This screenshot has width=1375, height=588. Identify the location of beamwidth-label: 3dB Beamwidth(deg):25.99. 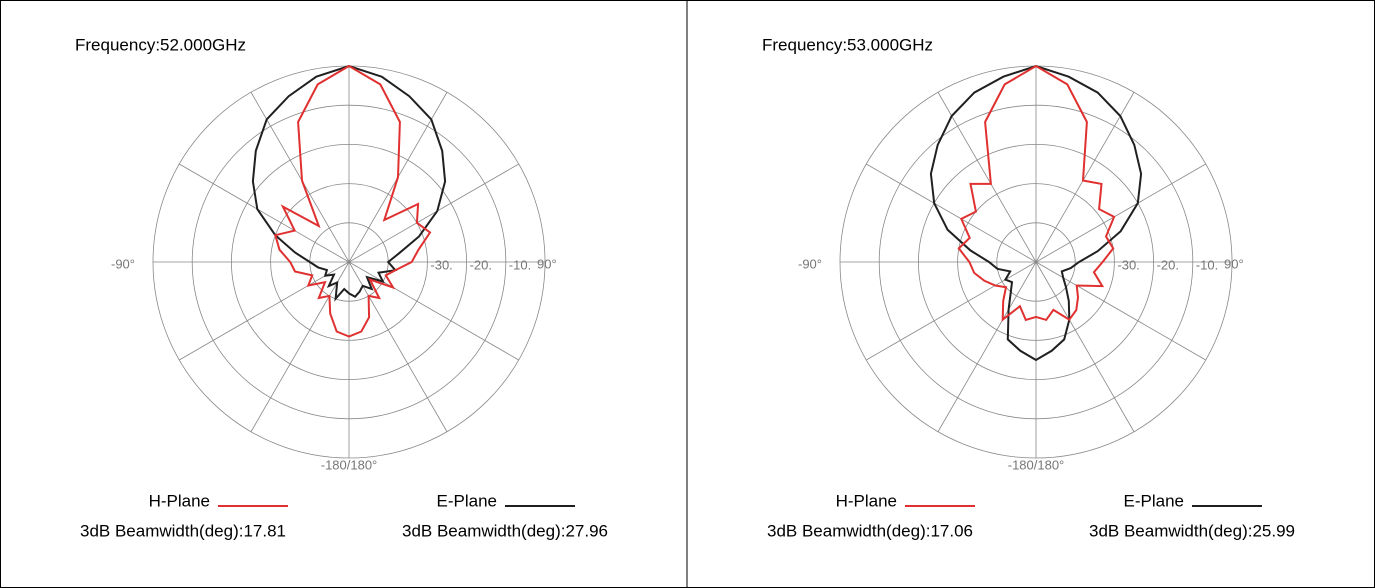
(1192, 530).